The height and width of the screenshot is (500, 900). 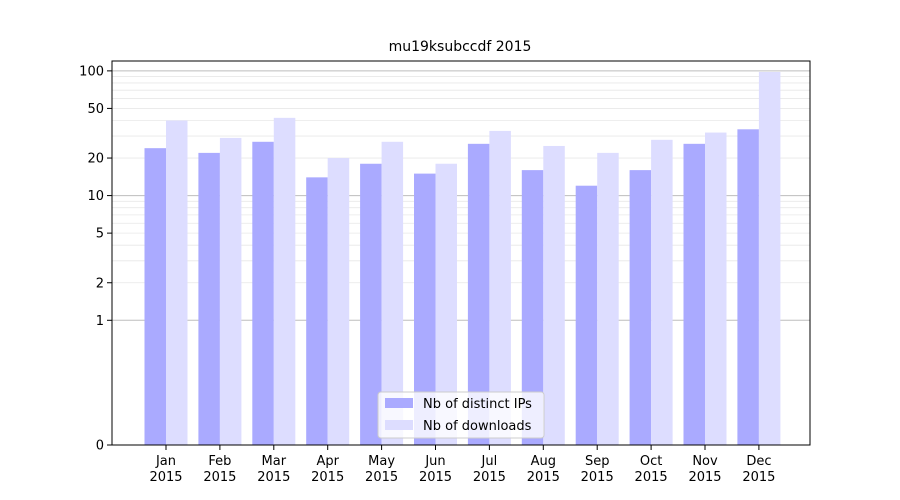 I want to click on x-tick-label-8: Sep 2015, so click(x=597, y=469).